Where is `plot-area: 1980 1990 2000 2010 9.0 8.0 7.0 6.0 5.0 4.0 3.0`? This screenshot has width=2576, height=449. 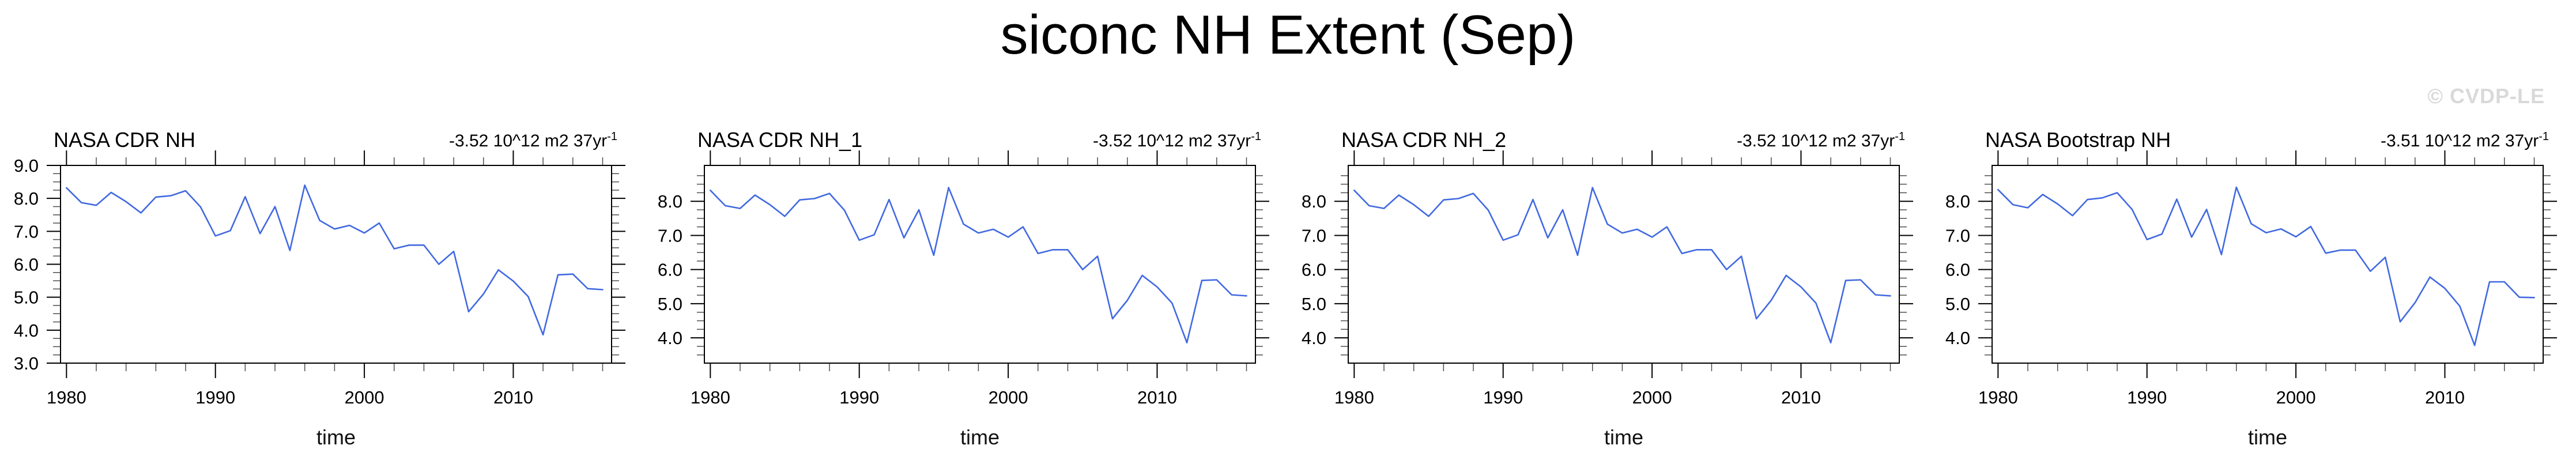
plot-area: 1980 1990 2000 2010 9.0 8.0 7.0 6.0 5.0 4.0 3.0 is located at coordinates (319, 279).